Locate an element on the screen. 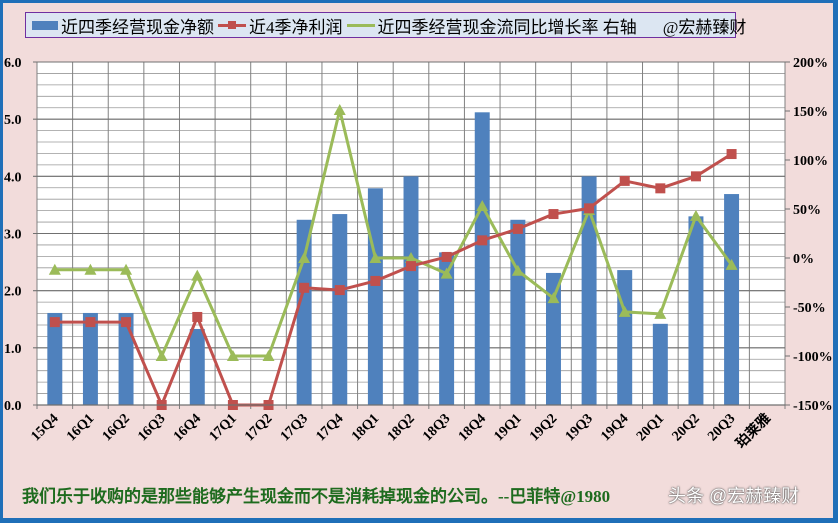 The image size is (838, 523). x-axis-label: 18Q2 is located at coordinates (401, 427).